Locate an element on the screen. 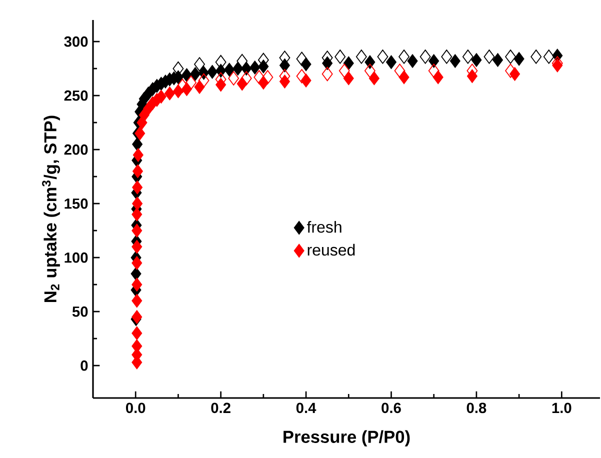 The height and width of the screenshot is (458, 601). y-tick-label: 200 is located at coordinates (76, 149).